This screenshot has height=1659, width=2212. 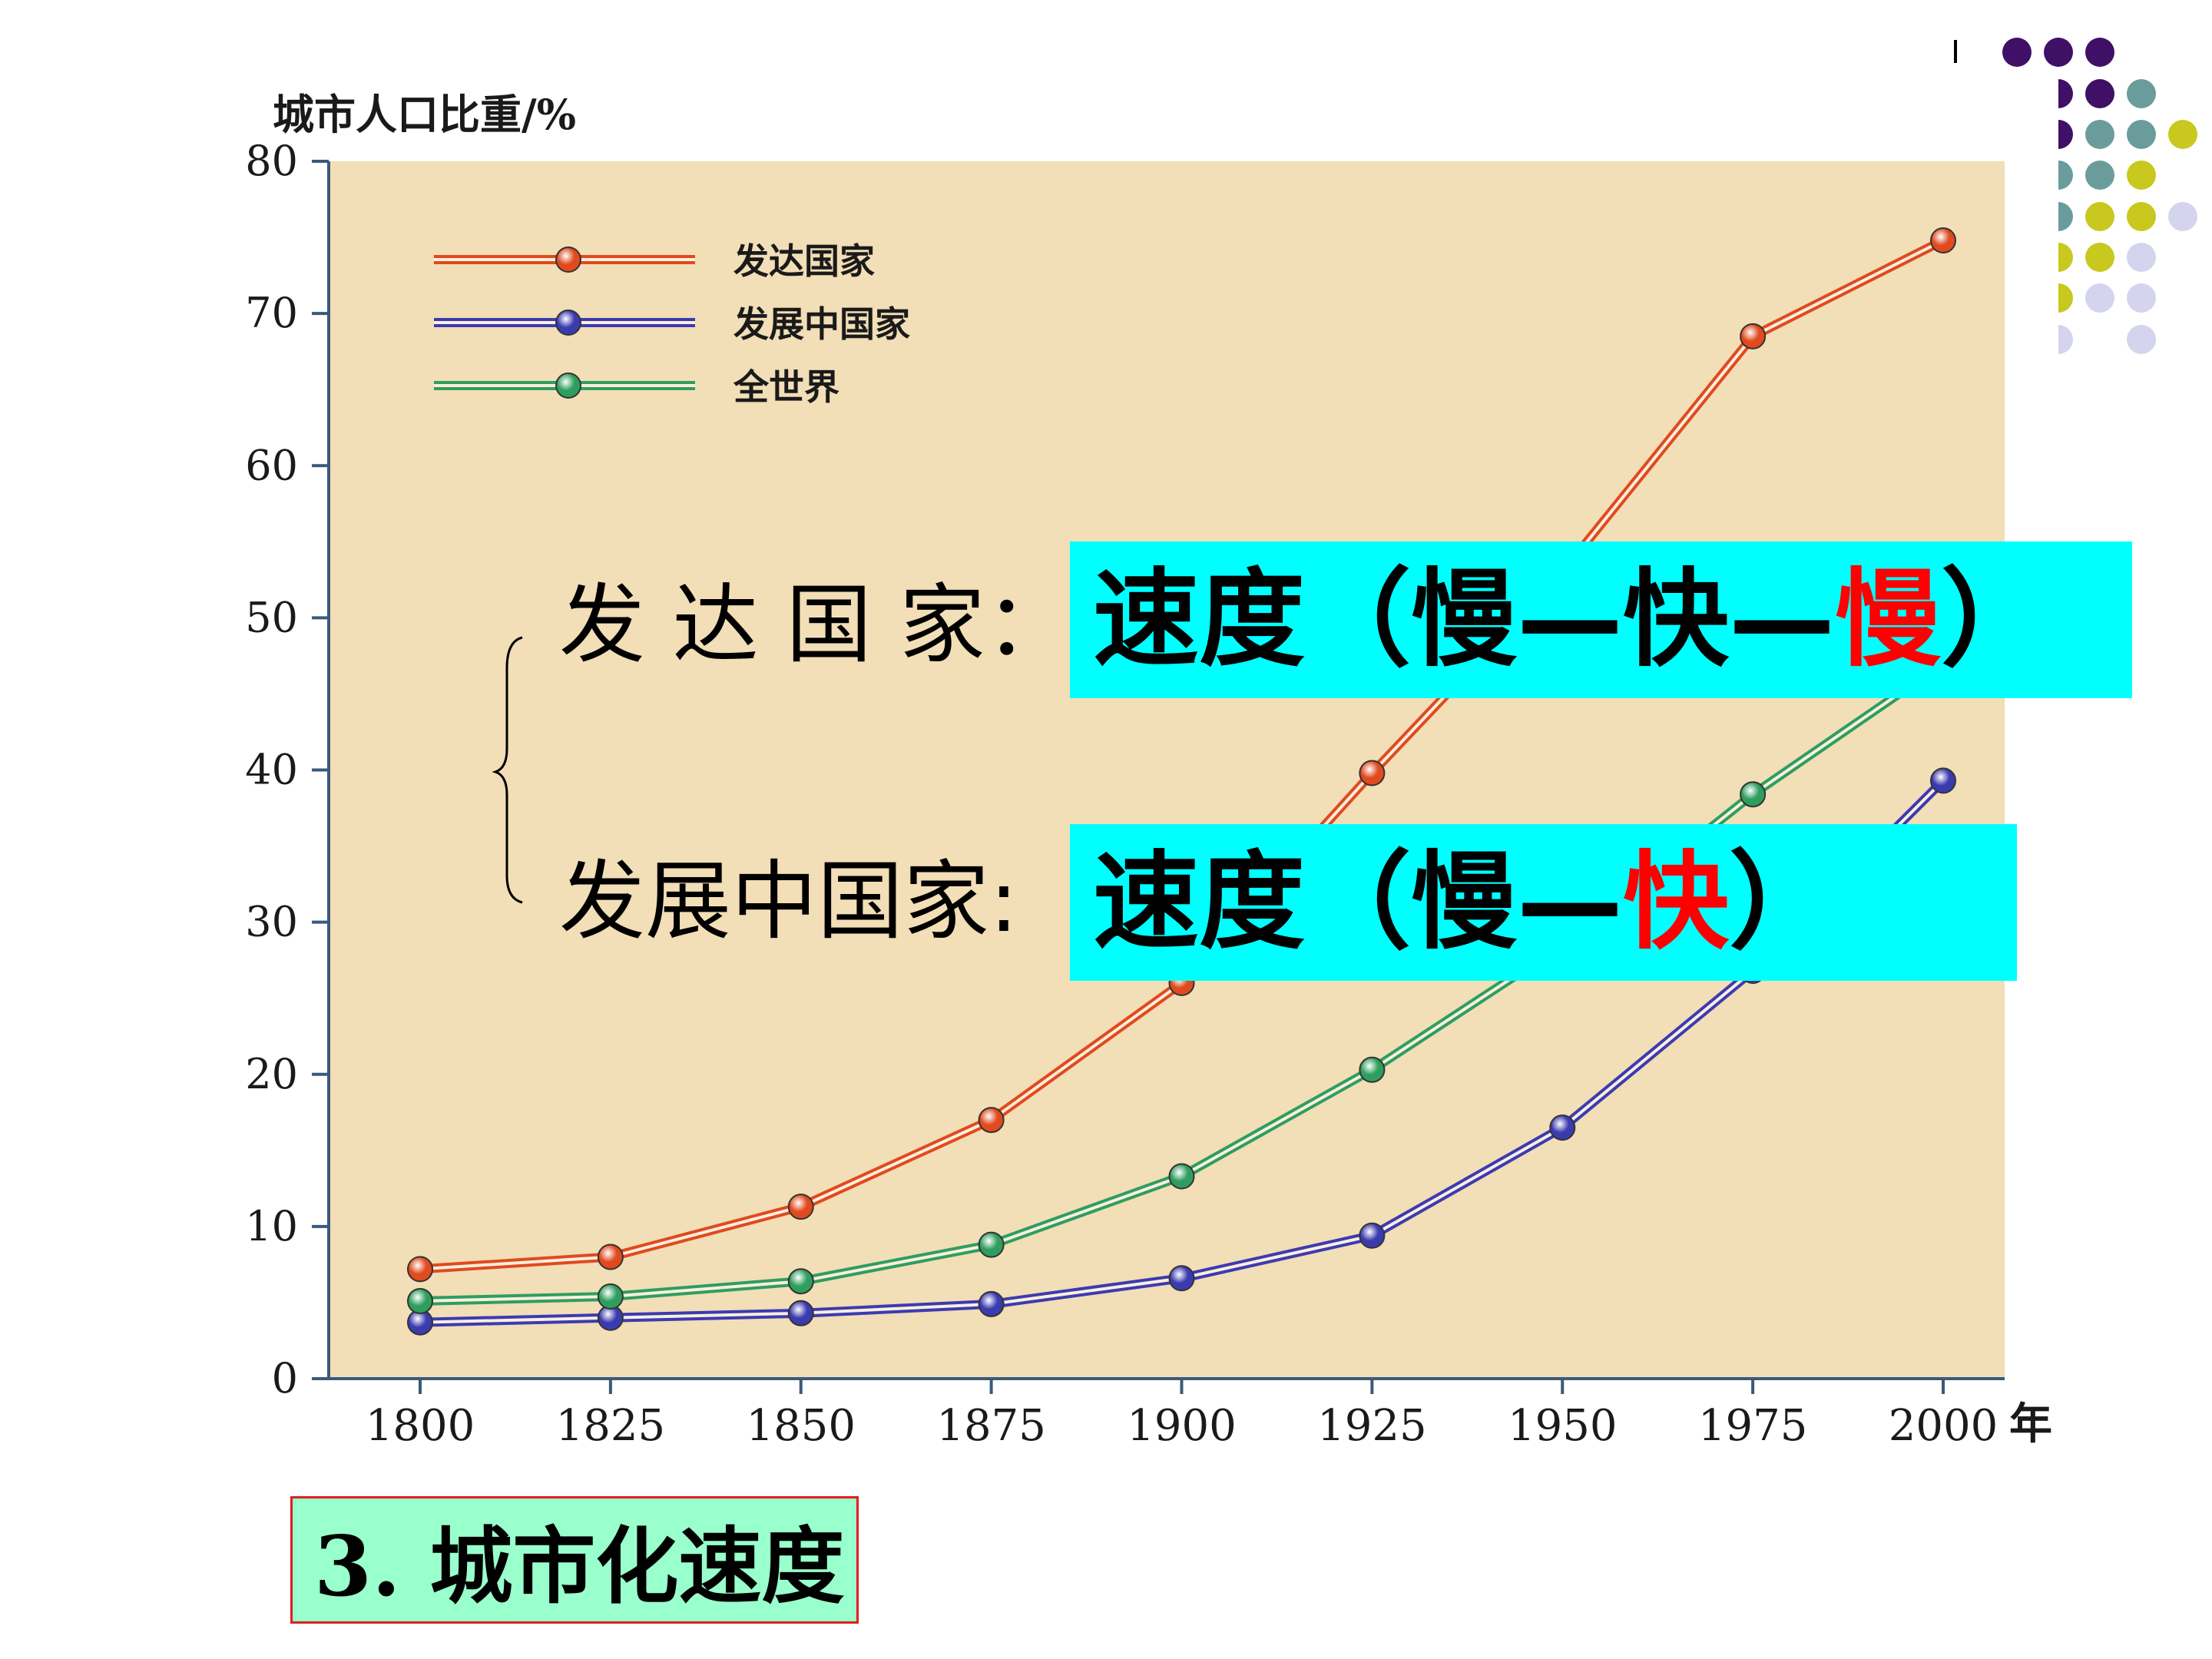 I want to click on x-tick-label: 1950, so click(x=1563, y=1426).